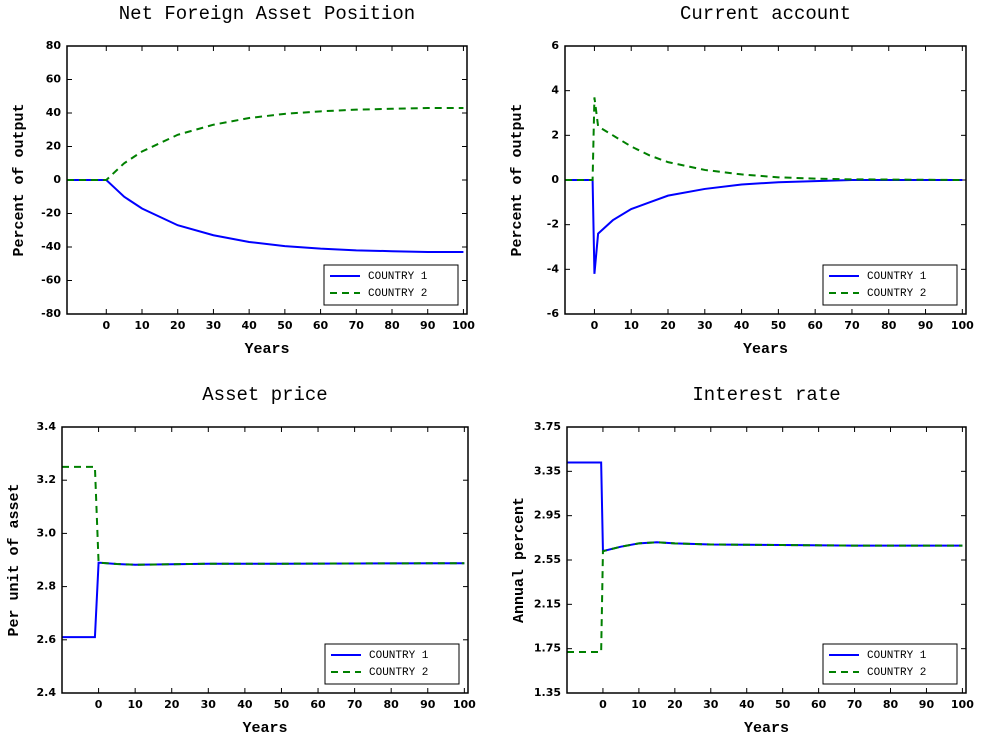 The width and height of the screenshot is (981, 738). What do you see at coordinates (555, 179) in the screenshot?
I see `y-tick-label: 0` at bounding box center [555, 179].